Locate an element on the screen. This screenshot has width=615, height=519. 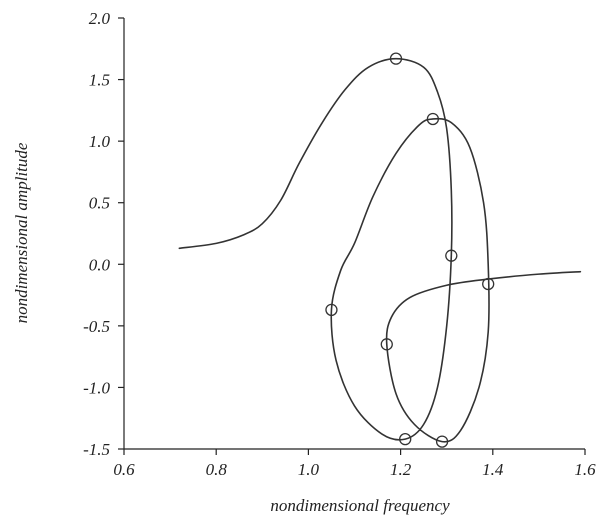
y-tick-label: 1.0 is located at coordinates (100, 141).